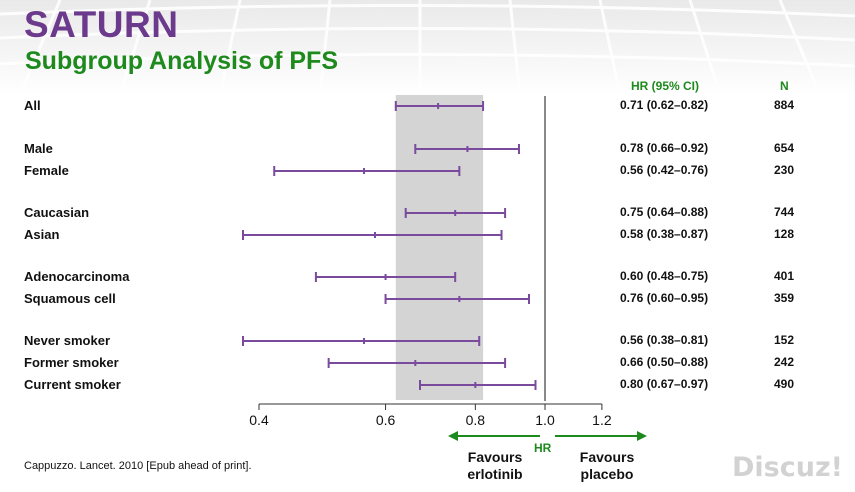 Image resolution: width=855 pixels, height=492 pixels. What do you see at coordinates (607, 457) in the screenshot?
I see `favours-right-line1: Favours` at bounding box center [607, 457].